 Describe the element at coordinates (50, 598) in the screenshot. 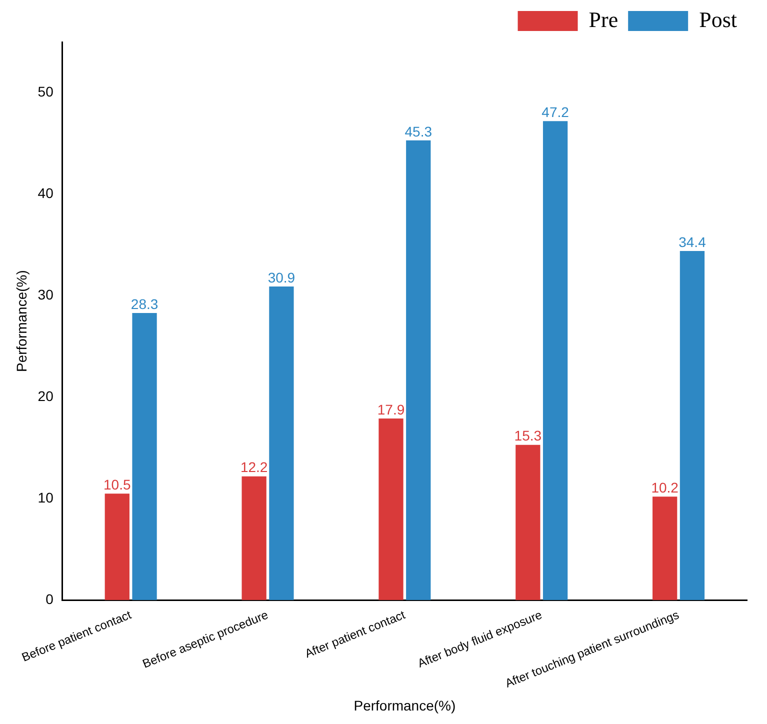

I see `y-tick-label: 0` at that location.